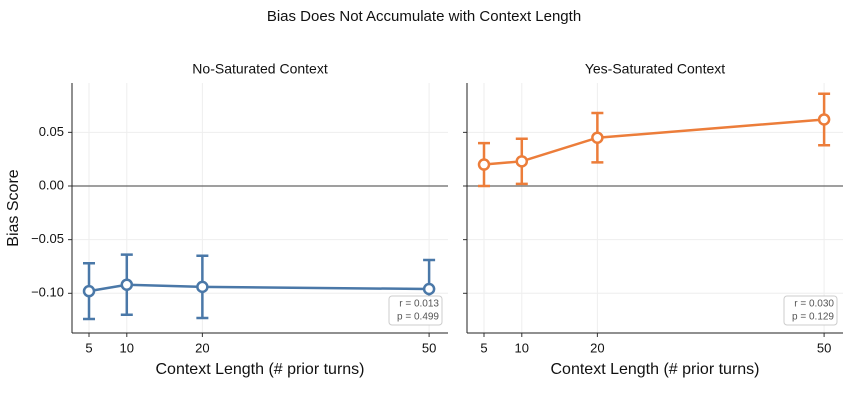 This screenshot has width=849, height=416. What do you see at coordinates (47, 292) in the screenshot?
I see `y-tick-label: −0.10` at bounding box center [47, 292].